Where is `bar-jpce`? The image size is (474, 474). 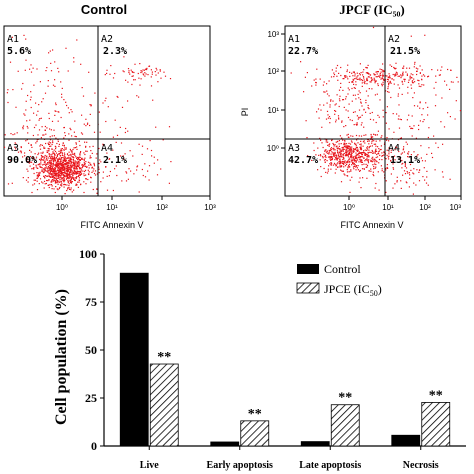 bar-jpce is located at coordinates (255, 433).